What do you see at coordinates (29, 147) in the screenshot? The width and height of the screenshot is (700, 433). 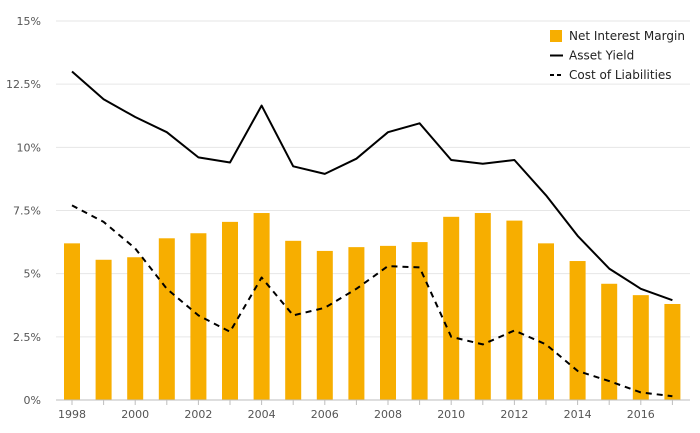 I see `y-tick-label: 10%` at bounding box center [29, 147].